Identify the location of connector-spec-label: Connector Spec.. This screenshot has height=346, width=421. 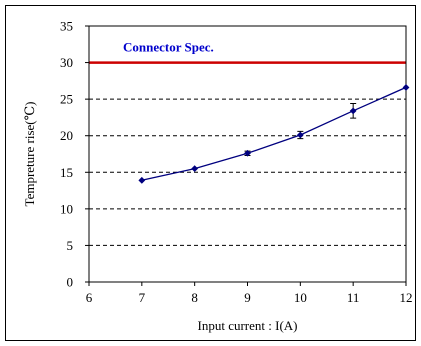
(168, 47).